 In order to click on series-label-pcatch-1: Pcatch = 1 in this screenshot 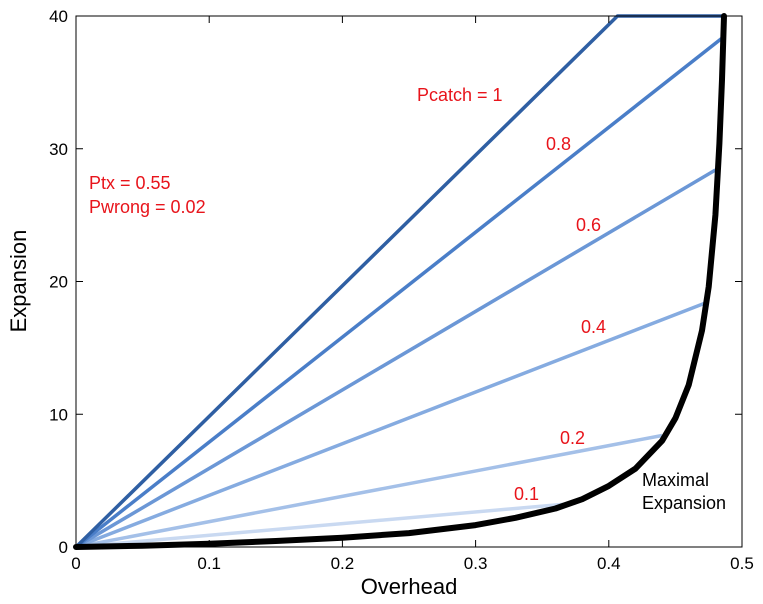, I will do `click(460, 95)`.